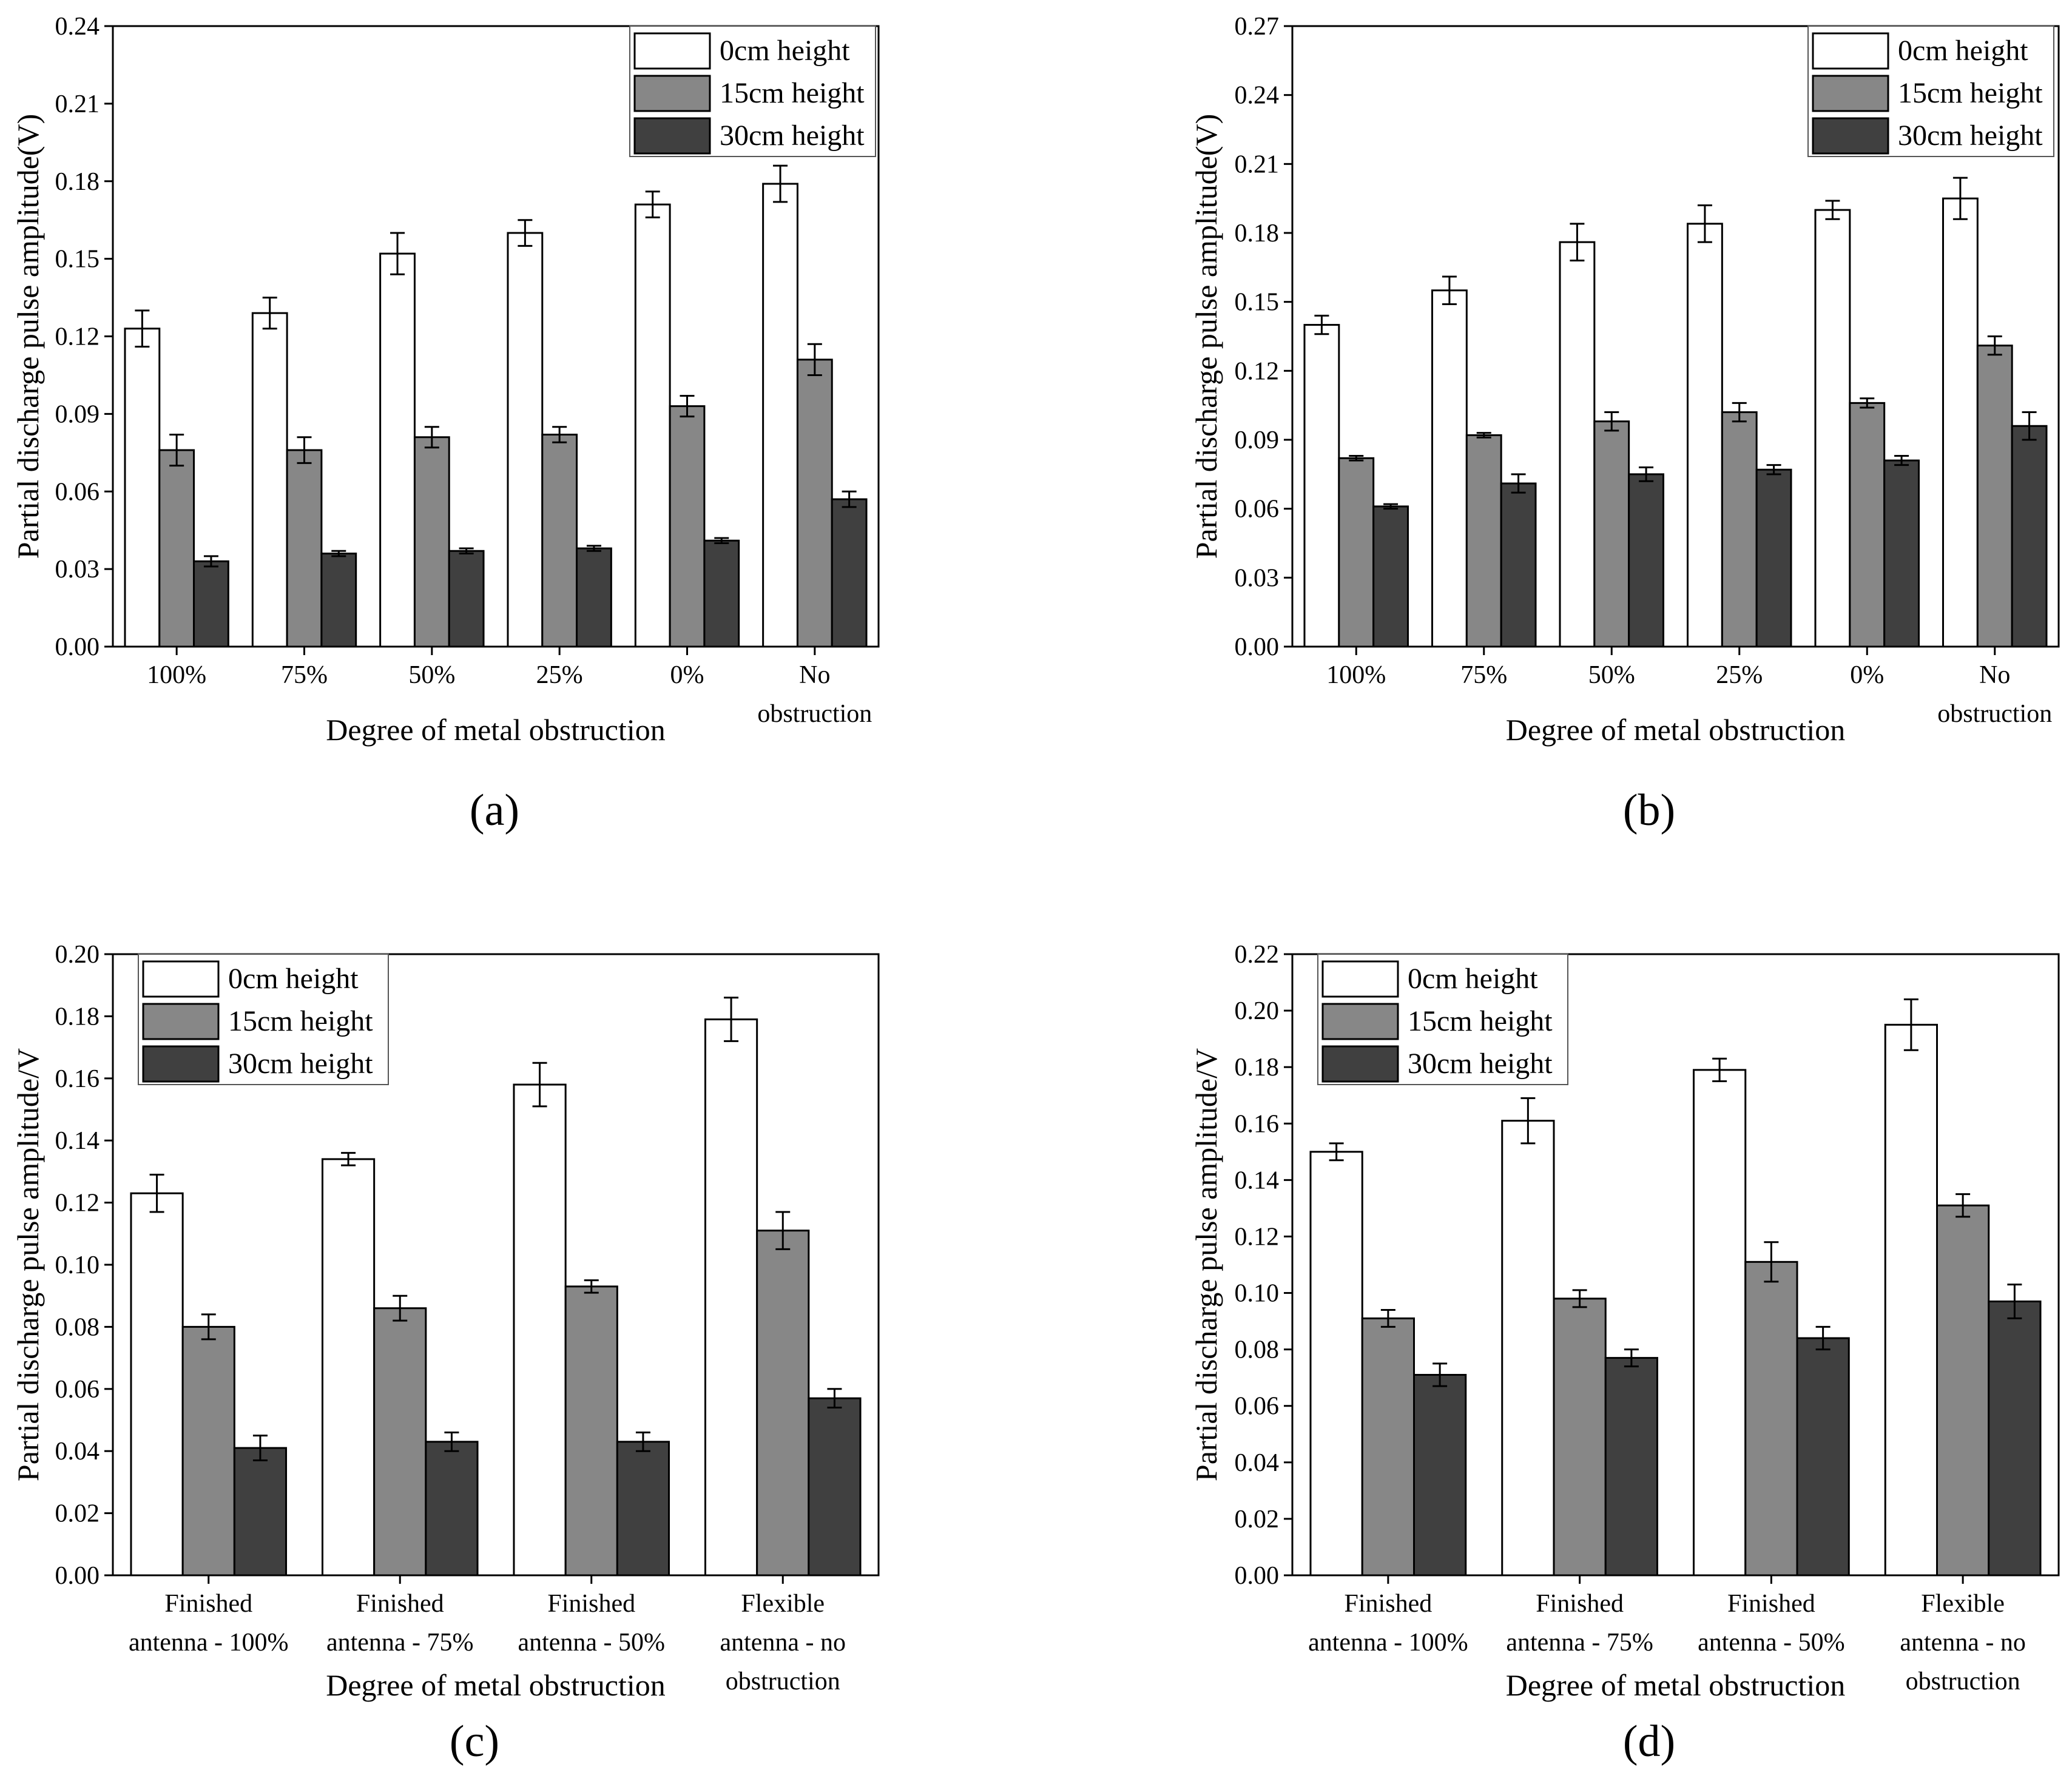  Describe the element at coordinates (1257, 509) in the screenshot. I see `y-tick-label: 0.06` at that location.